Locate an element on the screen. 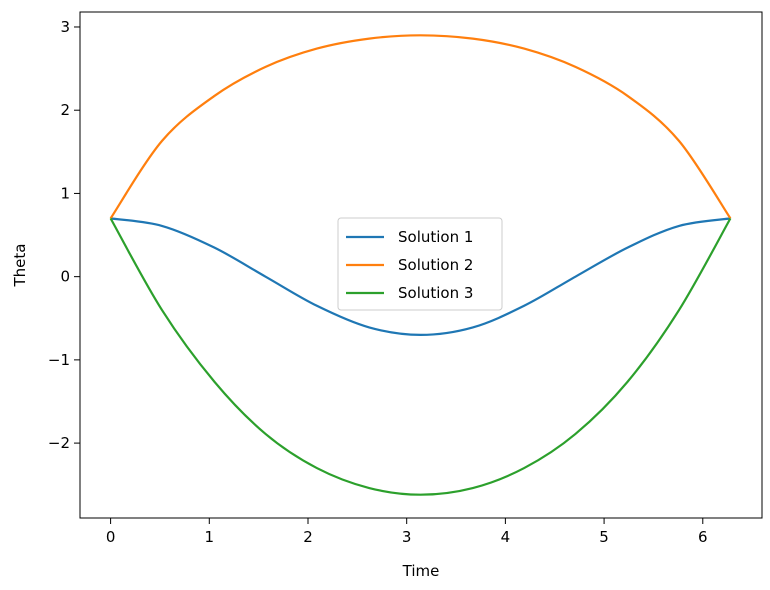  y-tick-label: 0 is located at coordinates (65, 277).